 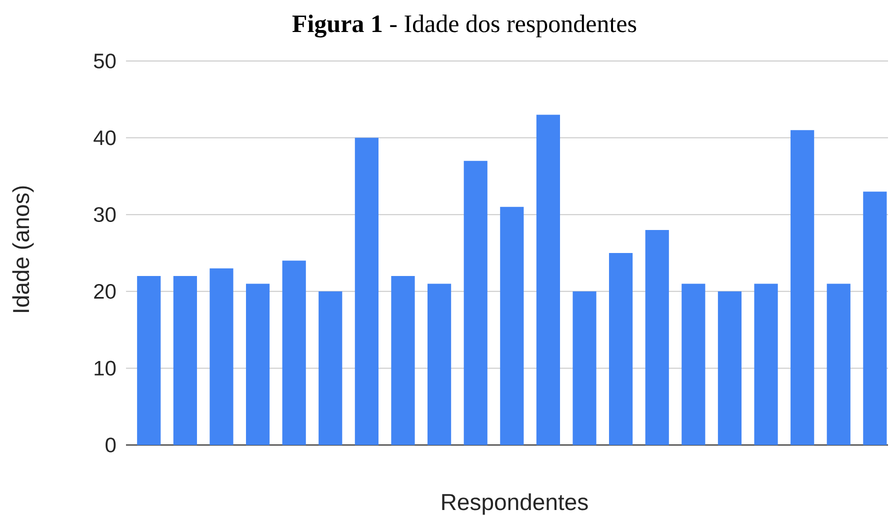 What do you see at coordinates (105, 214) in the screenshot?
I see `y-tick-label: 30` at bounding box center [105, 214].